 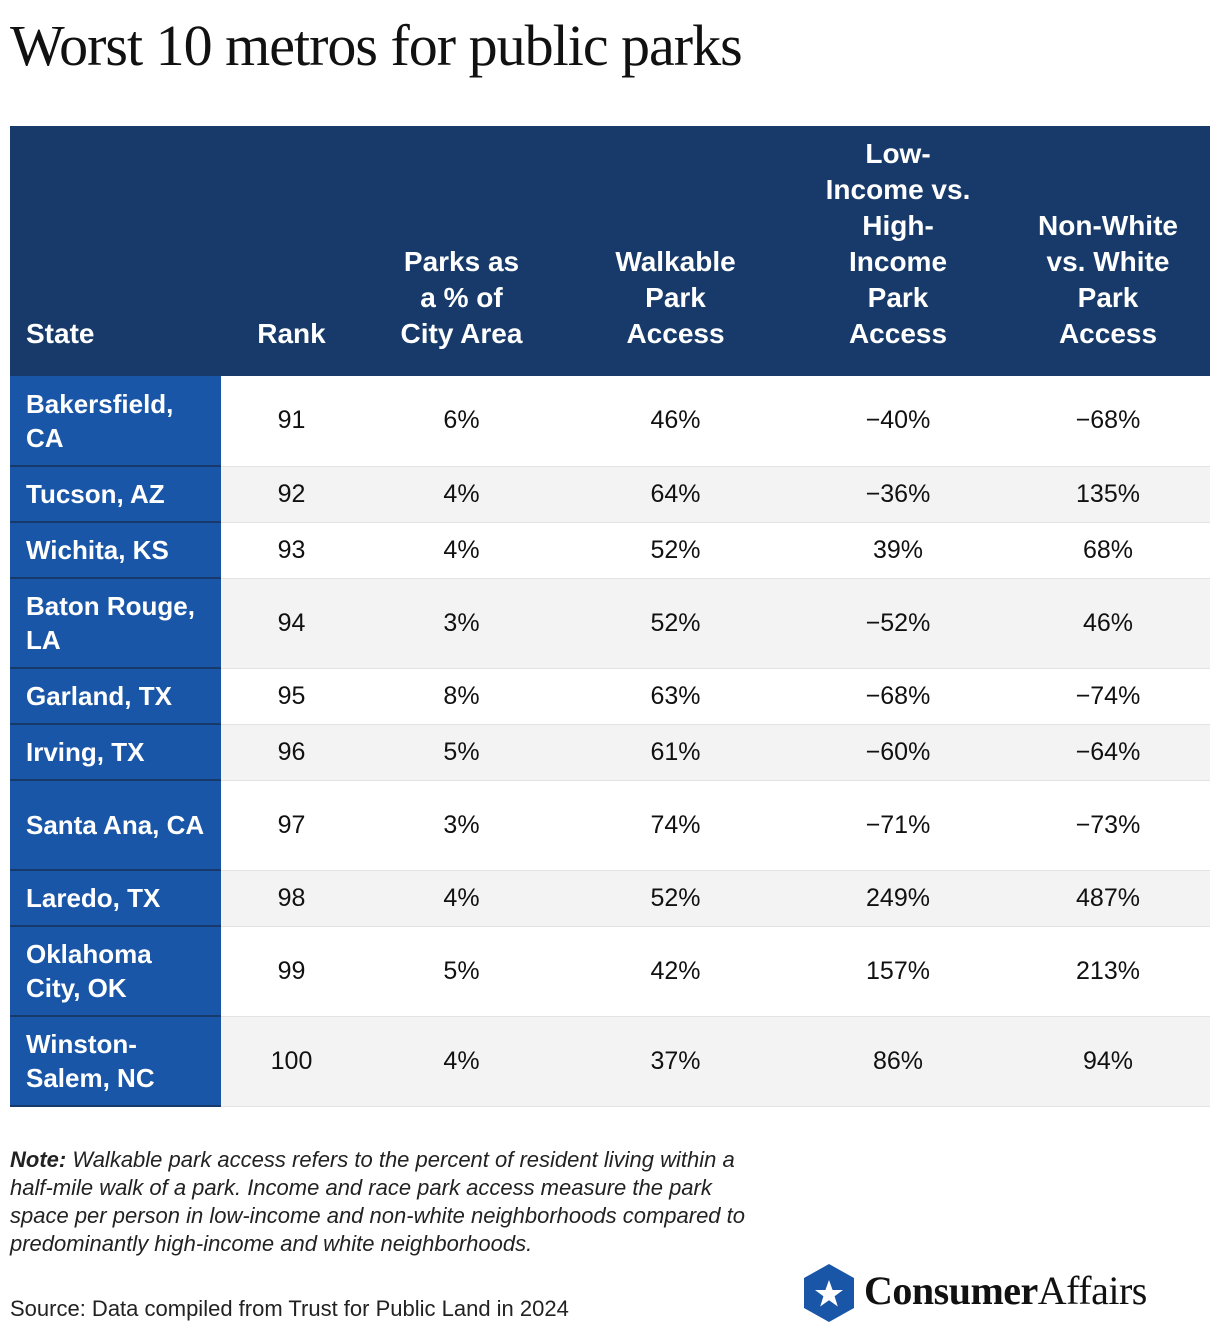 I want to click on walkable-cell: 64%, so click(x=675, y=494).